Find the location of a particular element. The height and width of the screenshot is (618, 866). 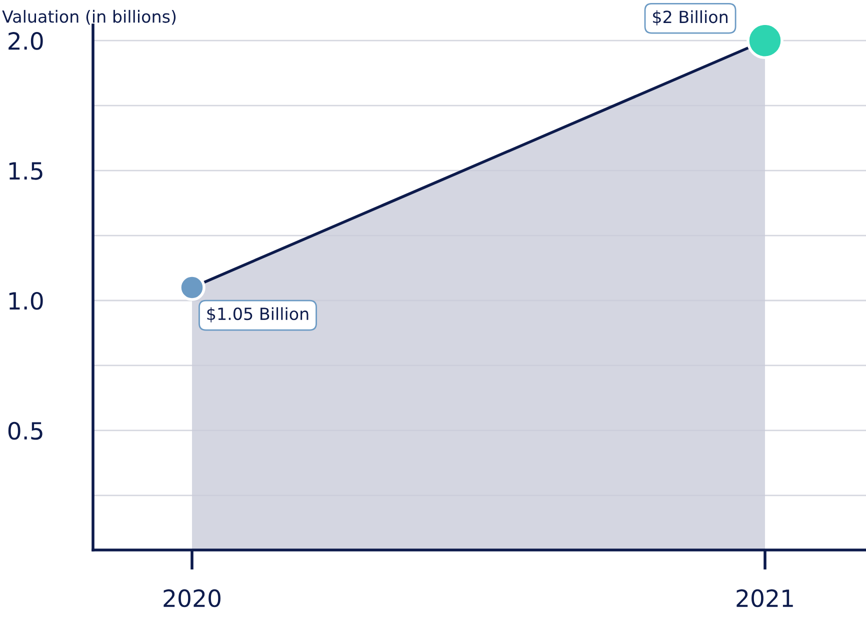

x-tick-label: 2020 is located at coordinates (192, 598).